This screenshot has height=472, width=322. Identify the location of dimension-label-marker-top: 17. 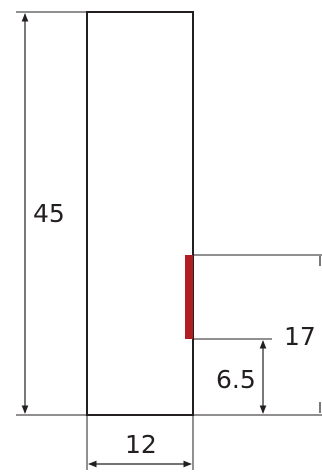
(300, 336).